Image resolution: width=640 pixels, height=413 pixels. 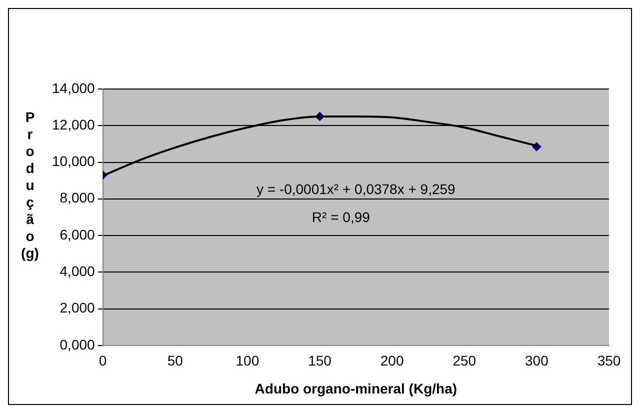 What do you see at coordinates (356, 189) in the screenshot?
I see `annotation: y = -0,0001x² + 0,0378x + 9,259` at bounding box center [356, 189].